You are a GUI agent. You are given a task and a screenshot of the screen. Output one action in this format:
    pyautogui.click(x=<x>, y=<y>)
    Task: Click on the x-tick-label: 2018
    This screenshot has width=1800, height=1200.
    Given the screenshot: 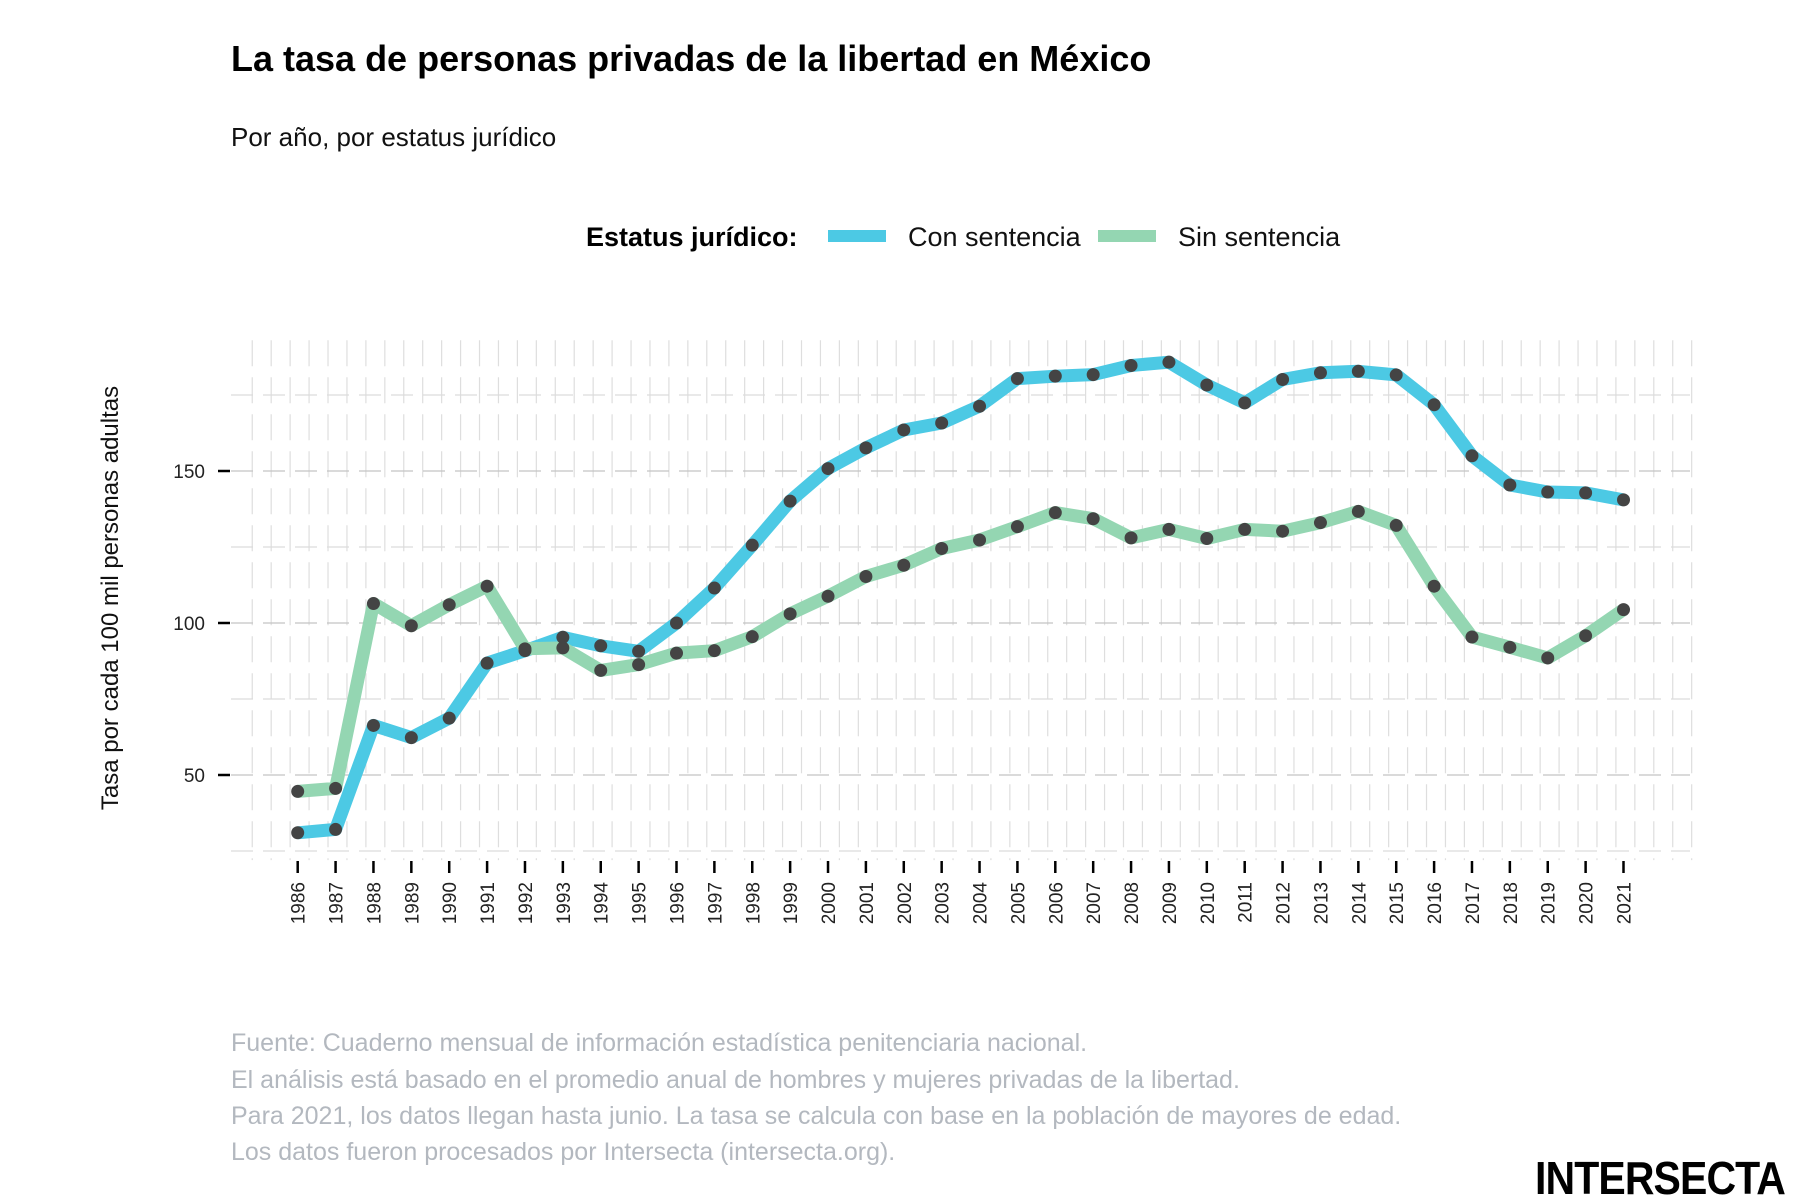 What is the action you would take?
    pyautogui.click(x=1511, y=903)
    